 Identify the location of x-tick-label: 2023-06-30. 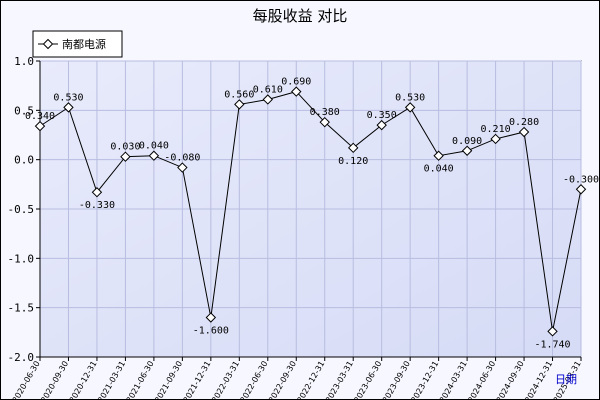
(367, 380).